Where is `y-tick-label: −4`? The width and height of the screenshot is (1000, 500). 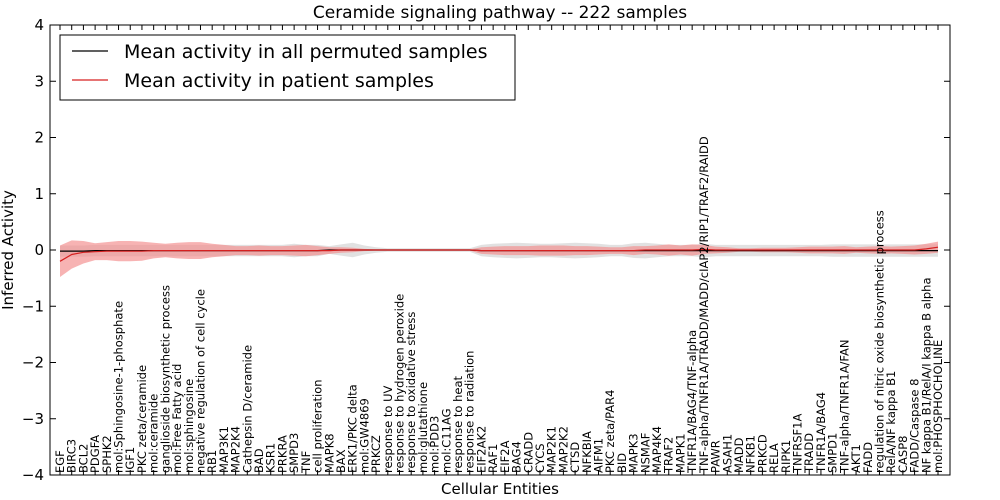
y-tick-label: −4 is located at coordinates (33, 475).